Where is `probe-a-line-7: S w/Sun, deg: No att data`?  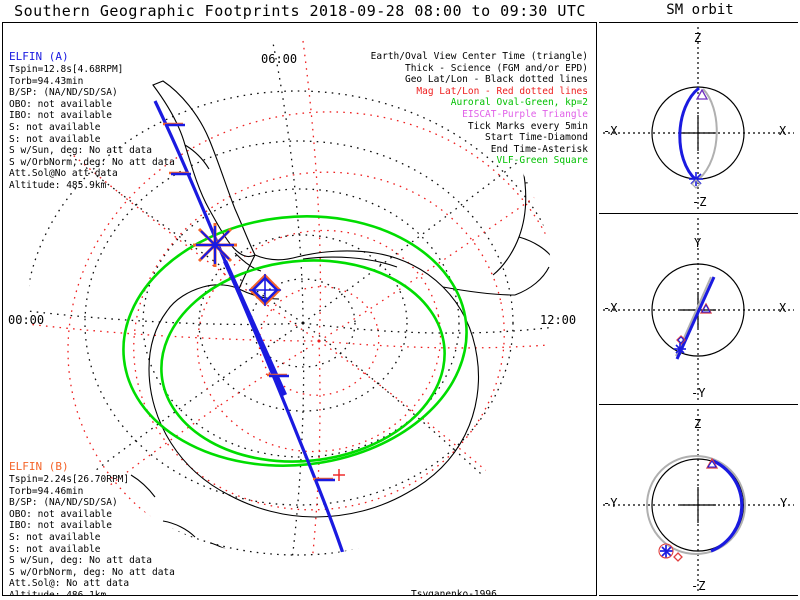 probe-a-line-7: S w/Sun, deg: No att data is located at coordinates (80, 151).